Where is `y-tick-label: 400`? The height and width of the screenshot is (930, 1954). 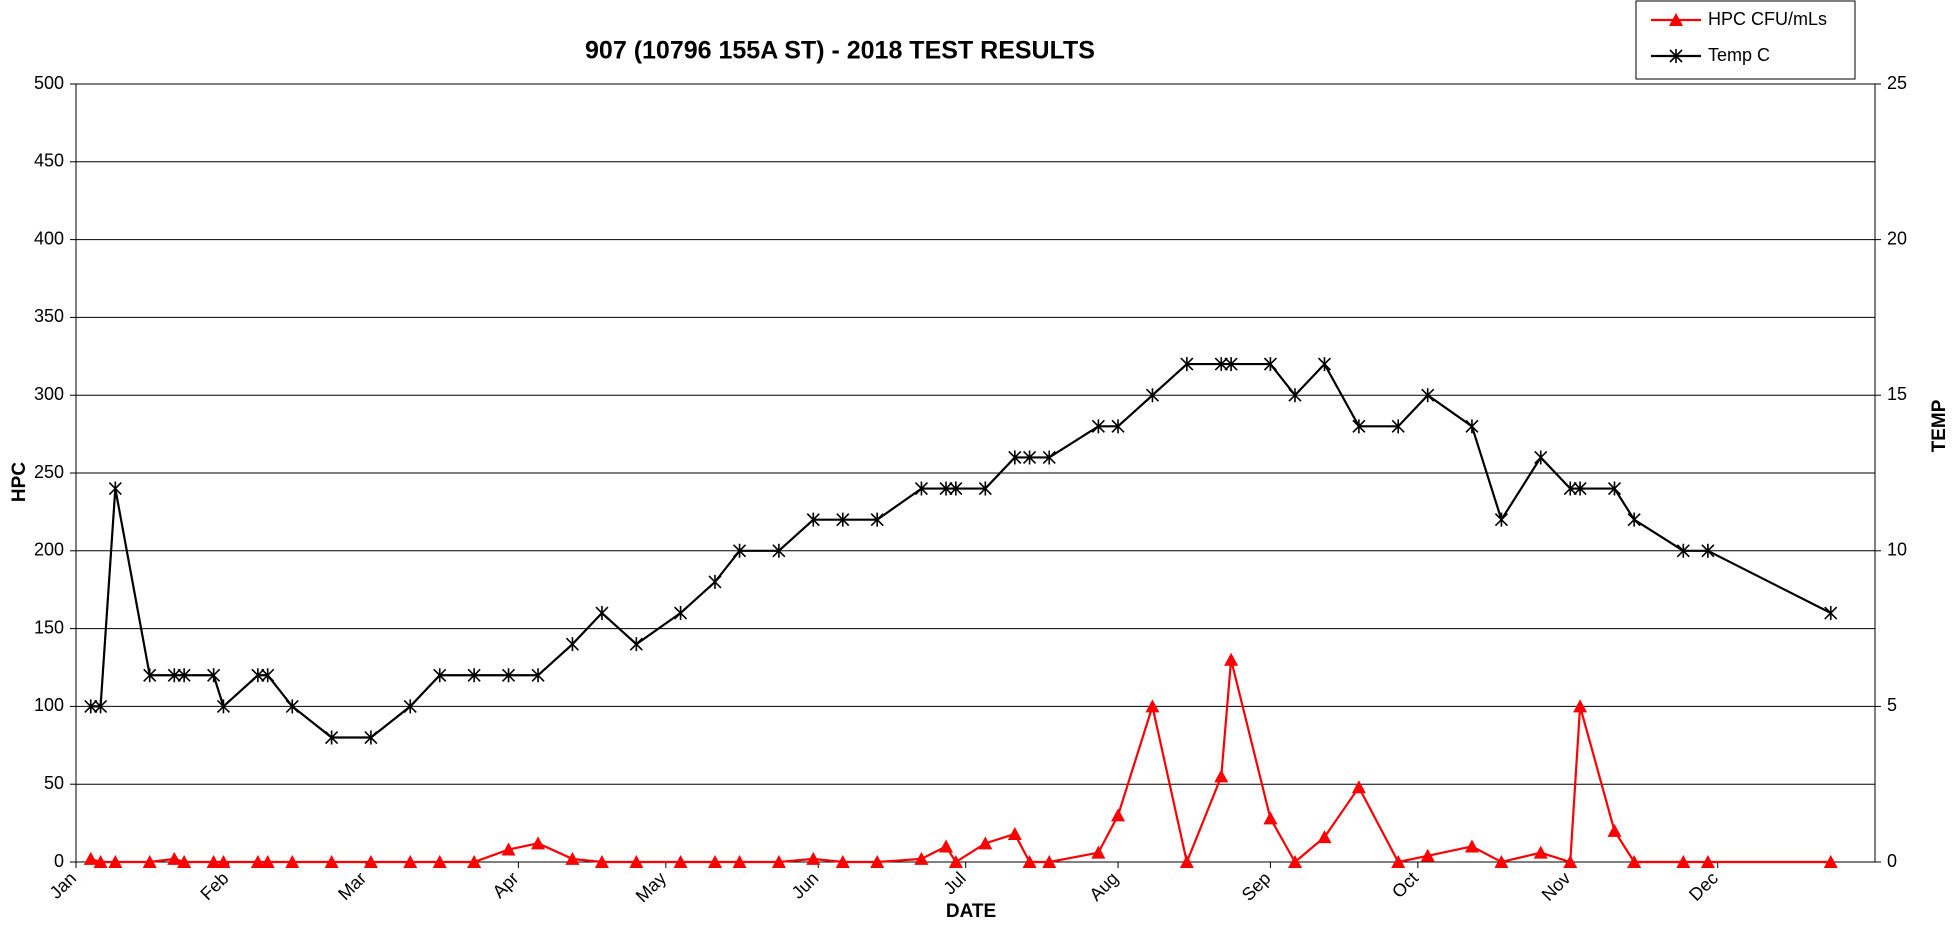 y-tick-label: 400 is located at coordinates (49, 238).